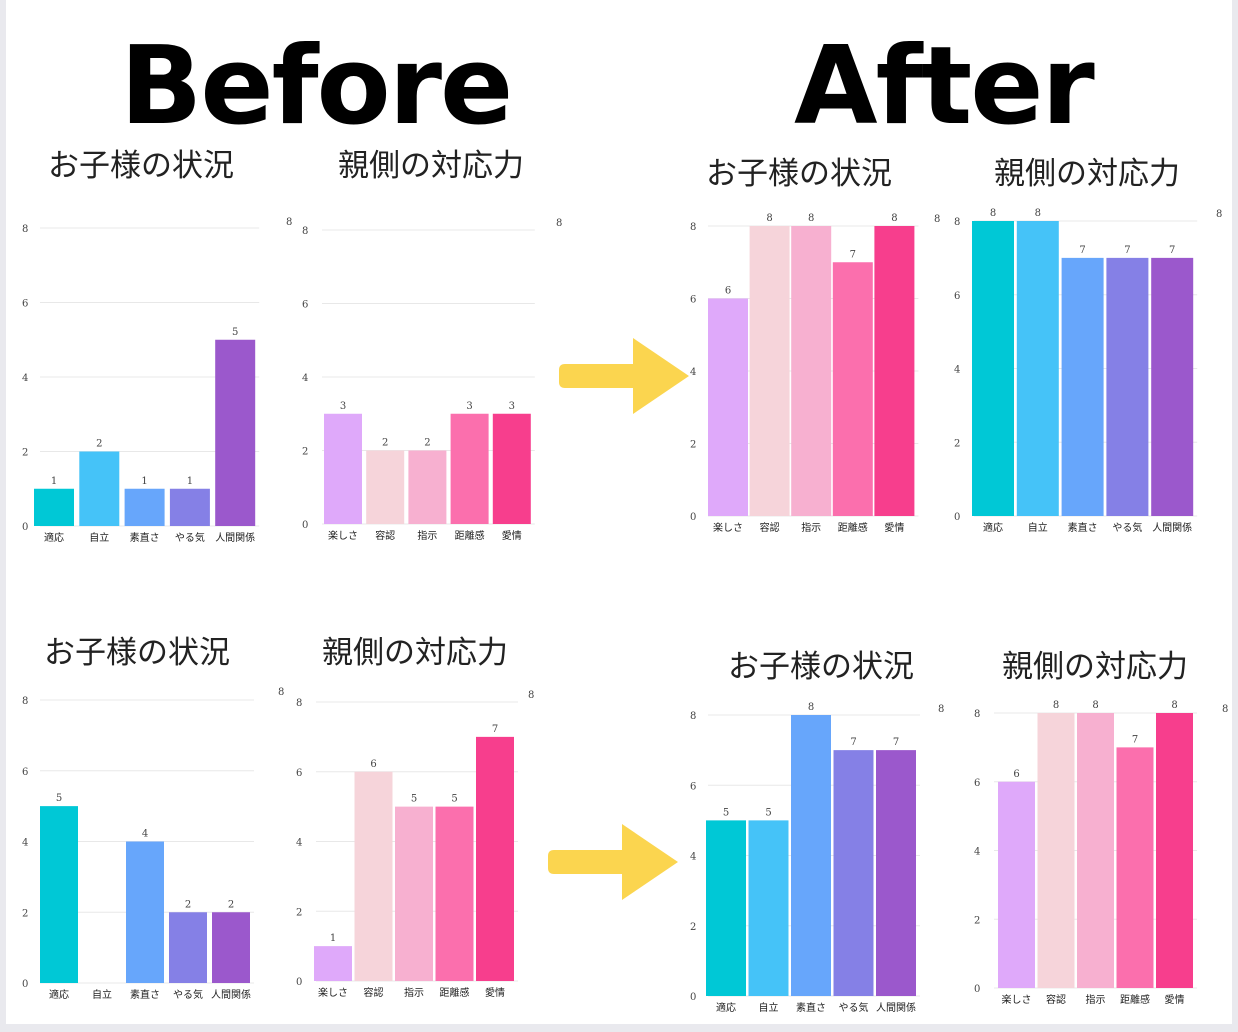 The image size is (1238, 1032). What do you see at coordinates (137, 653) in the screenshot?
I see `chart-title-5: お子様の状況` at bounding box center [137, 653].